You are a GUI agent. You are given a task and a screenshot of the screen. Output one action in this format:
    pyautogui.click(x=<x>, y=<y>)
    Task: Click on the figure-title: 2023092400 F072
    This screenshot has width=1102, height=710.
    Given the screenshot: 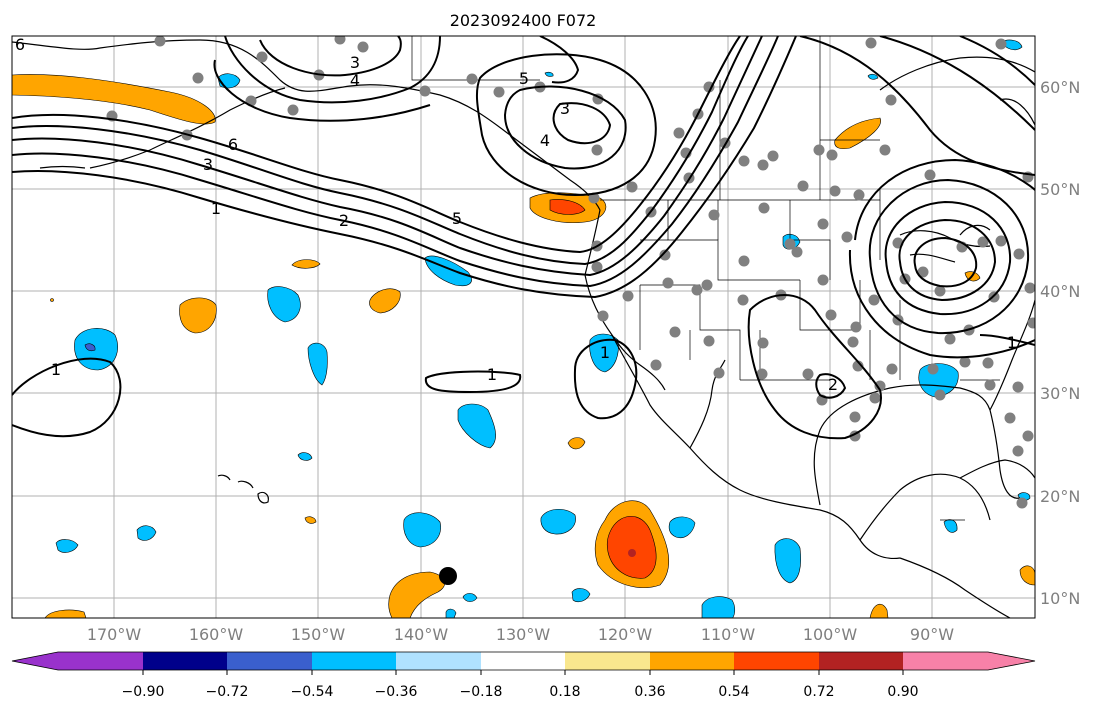 What is the action you would take?
    pyautogui.click(x=523, y=20)
    